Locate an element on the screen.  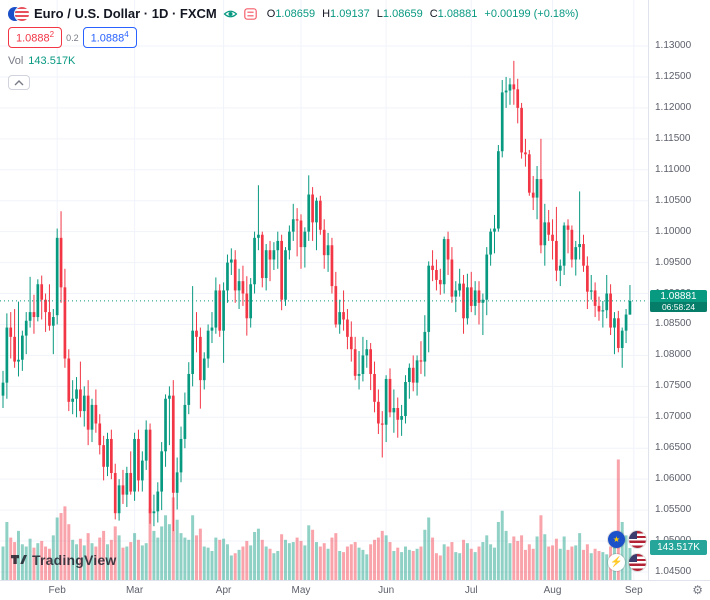
low-value: 1.08659 is located at coordinates (402, 13).